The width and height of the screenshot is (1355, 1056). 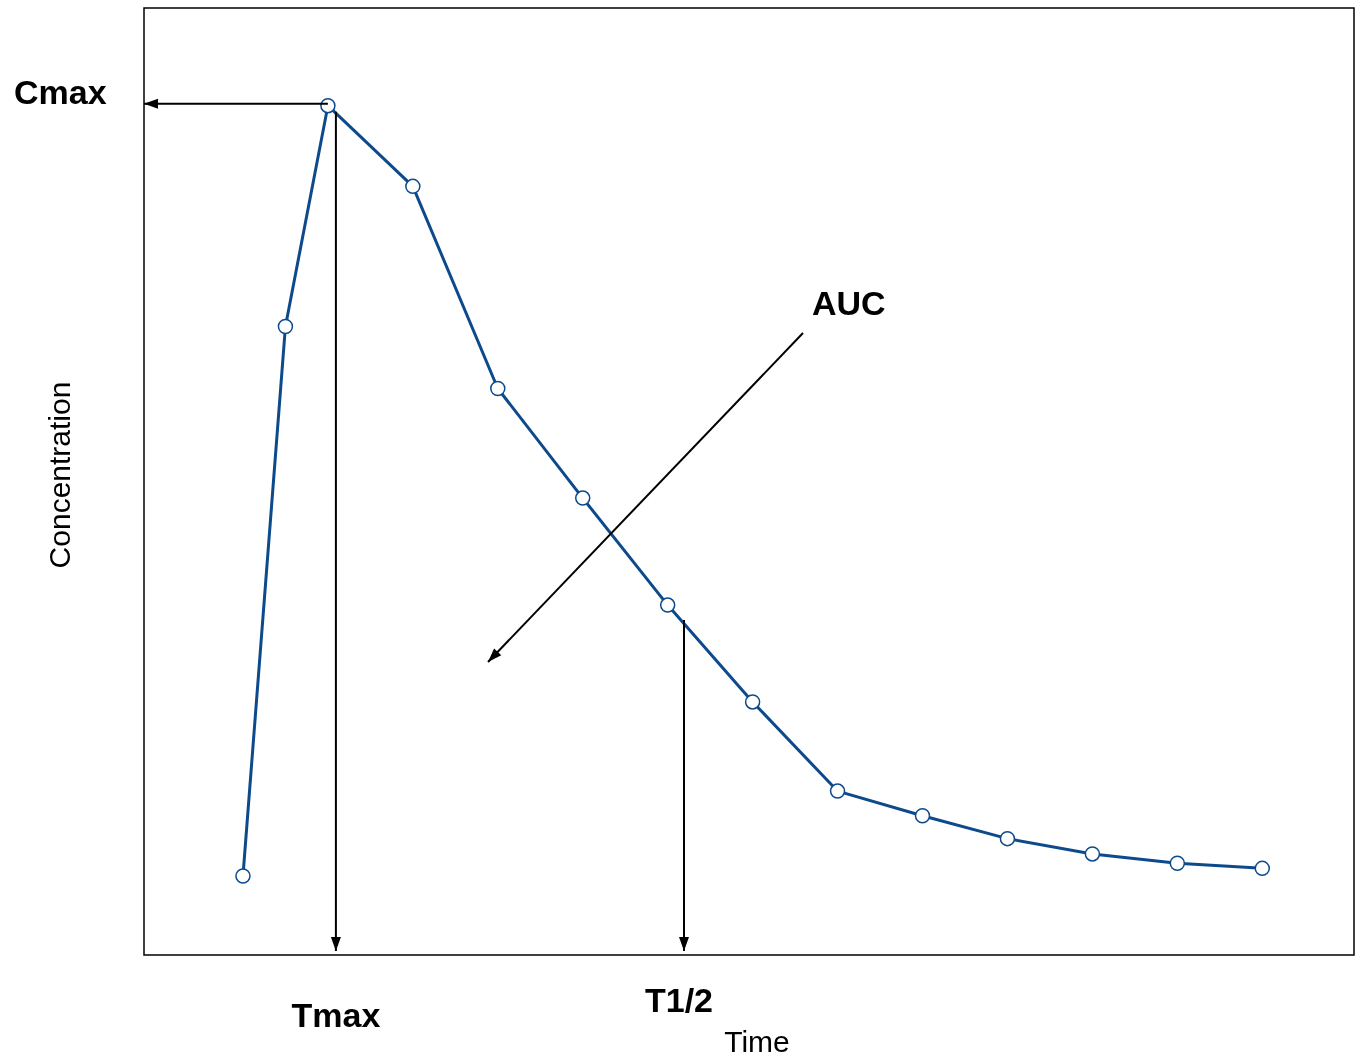 I want to click on annotation: AUC, so click(x=849, y=303).